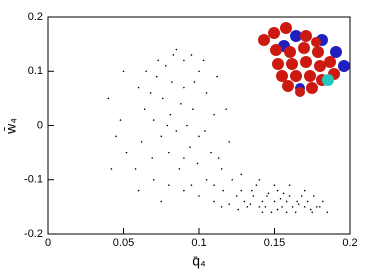 Image resolution: width=374 pixels, height=272 pixels. Describe the element at coordinates (35, 71) in the screenshot. I see `y-tick-label: 0.1` at that location.